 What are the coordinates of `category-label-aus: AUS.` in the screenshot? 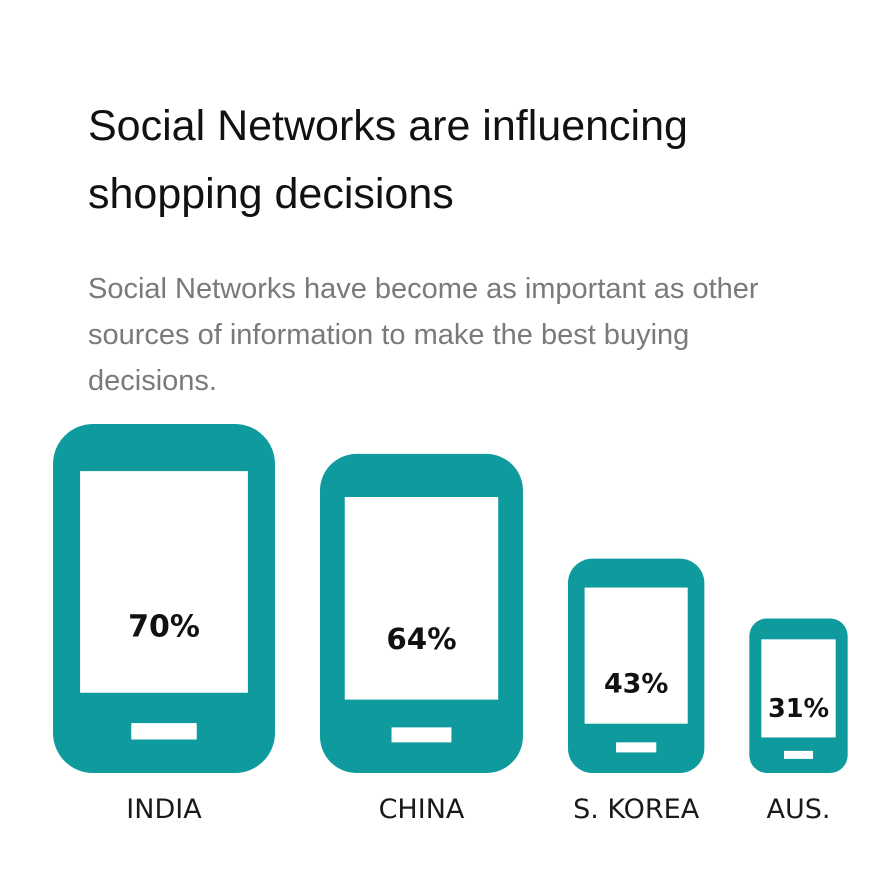 It's located at (799, 809).